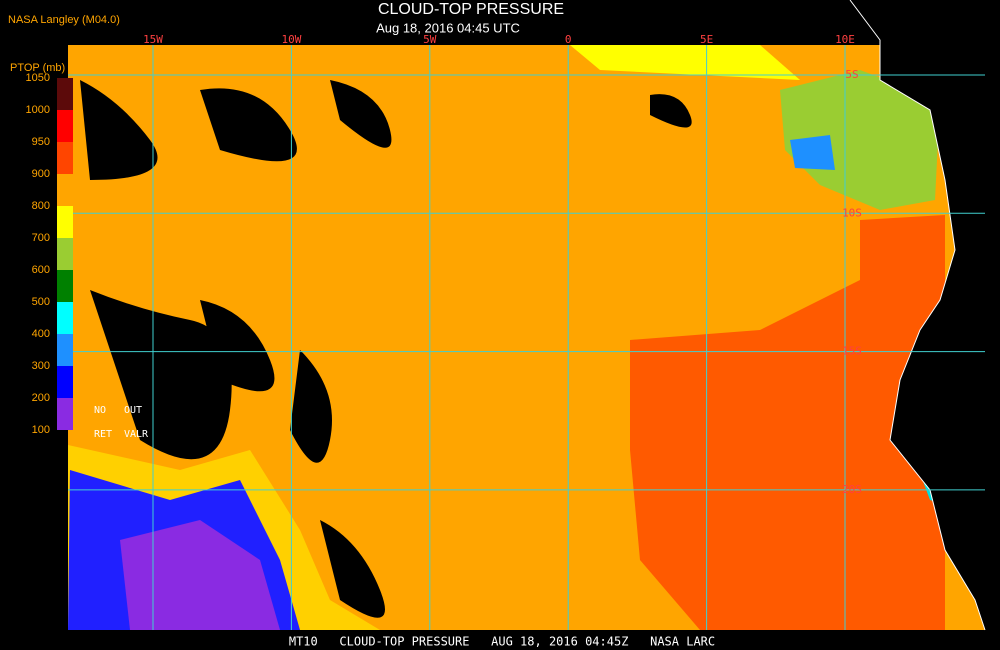  Describe the element at coordinates (291, 39) in the screenshot. I see `longitude-label: 10W` at that location.